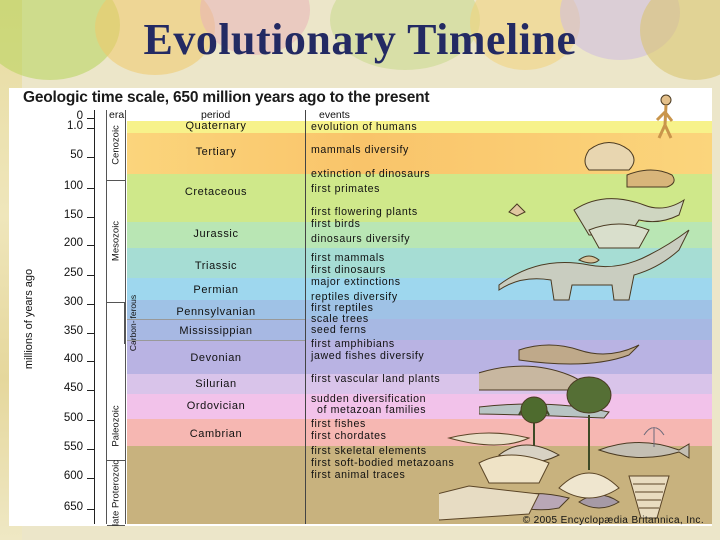 This screenshot has height=540, width=720. Describe the element at coordinates (334, 115) in the screenshot. I see `events-column-header: events` at that location.